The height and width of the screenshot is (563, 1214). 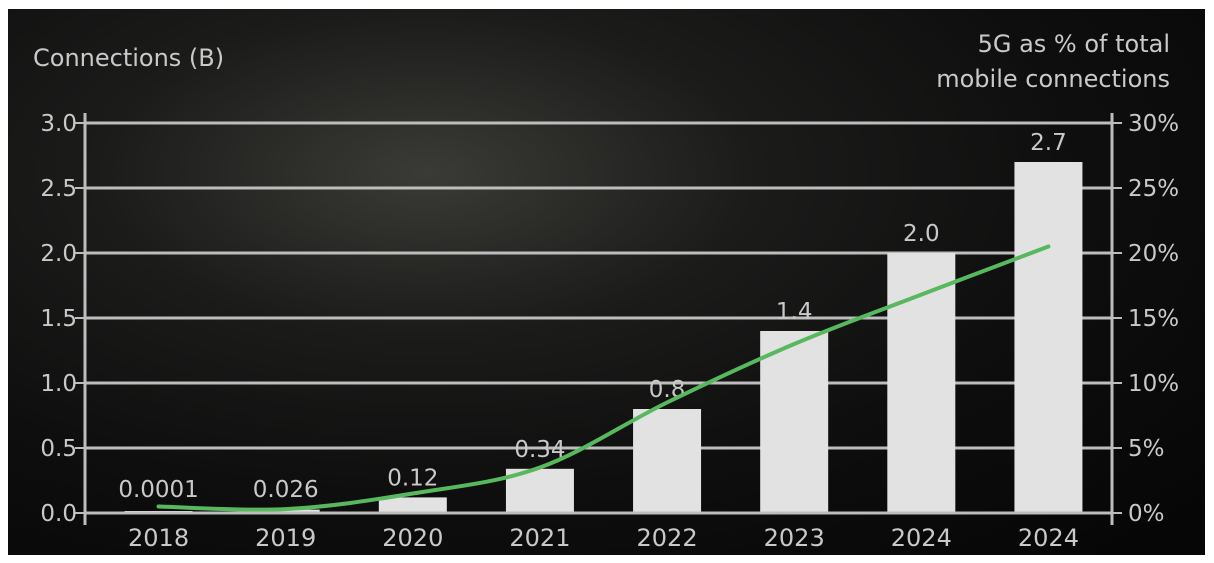 I want to click on bar-value-label: 0.12, so click(x=412, y=478).